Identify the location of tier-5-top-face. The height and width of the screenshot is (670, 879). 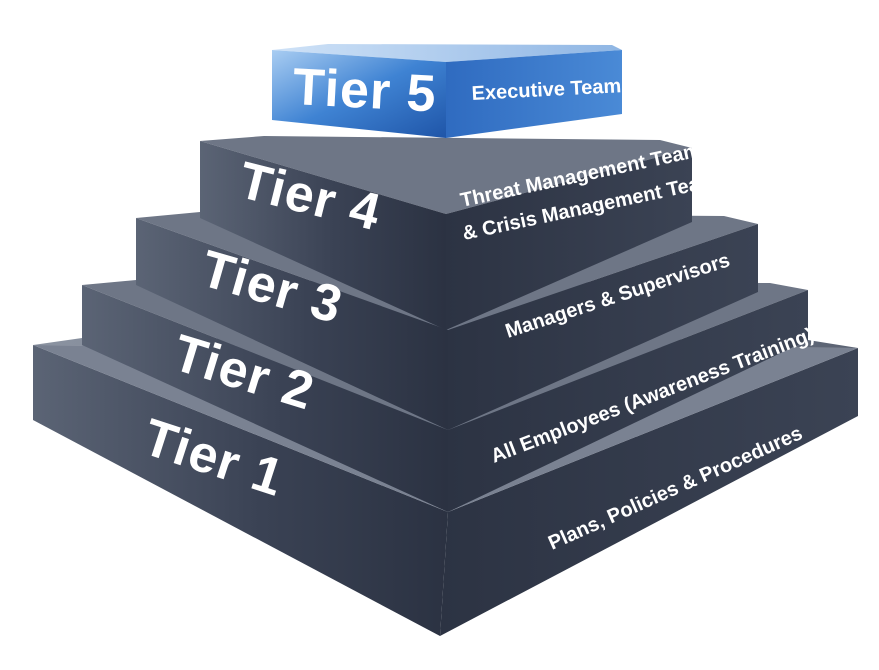
(447, 53).